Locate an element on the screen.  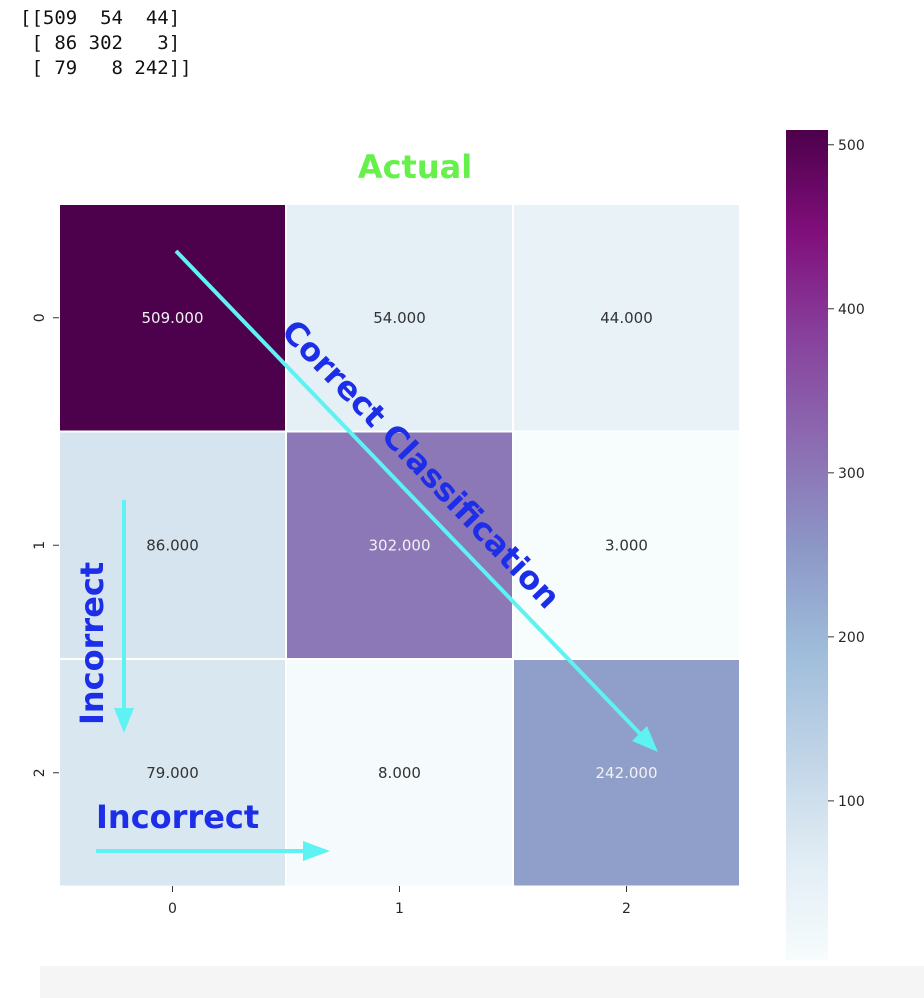
printout-line: [ 79 8 242]] is located at coordinates (106, 68).